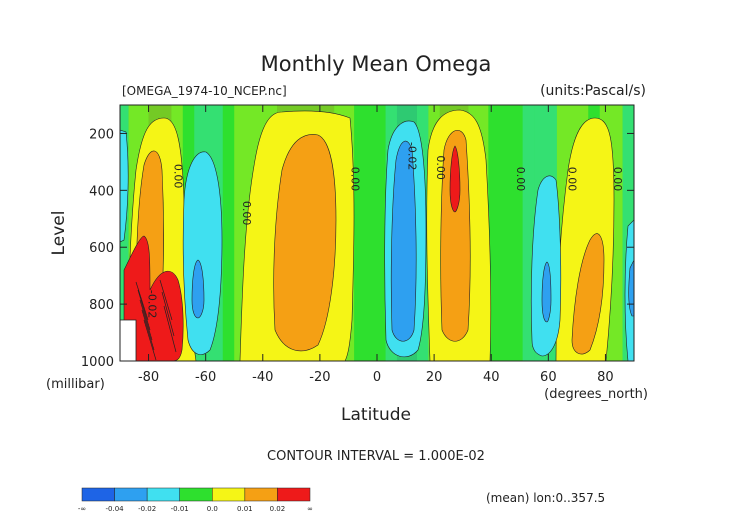  I want to click on y-tick-label-0: 200, so click(101, 134).